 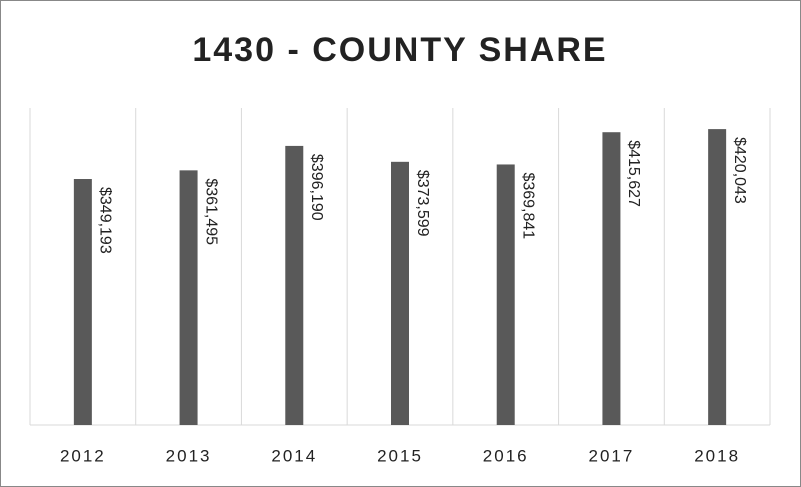 What do you see at coordinates (294, 455) in the screenshot?
I see `x-tick-label: 2014` at bounding box center [294, 455].